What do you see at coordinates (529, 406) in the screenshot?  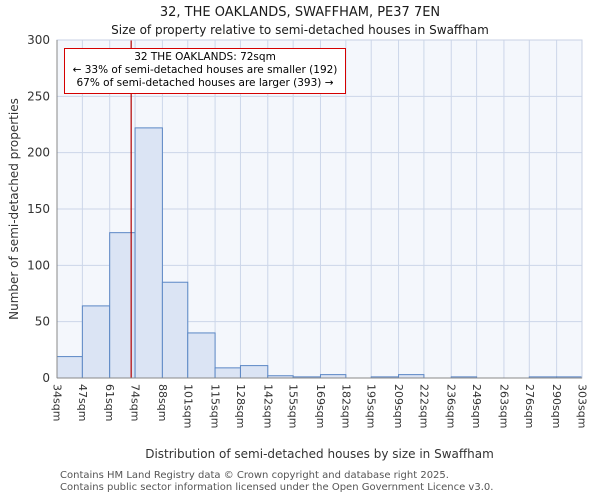 I see `x-tick-label: 276sqm` at bounding box center [529, 406].